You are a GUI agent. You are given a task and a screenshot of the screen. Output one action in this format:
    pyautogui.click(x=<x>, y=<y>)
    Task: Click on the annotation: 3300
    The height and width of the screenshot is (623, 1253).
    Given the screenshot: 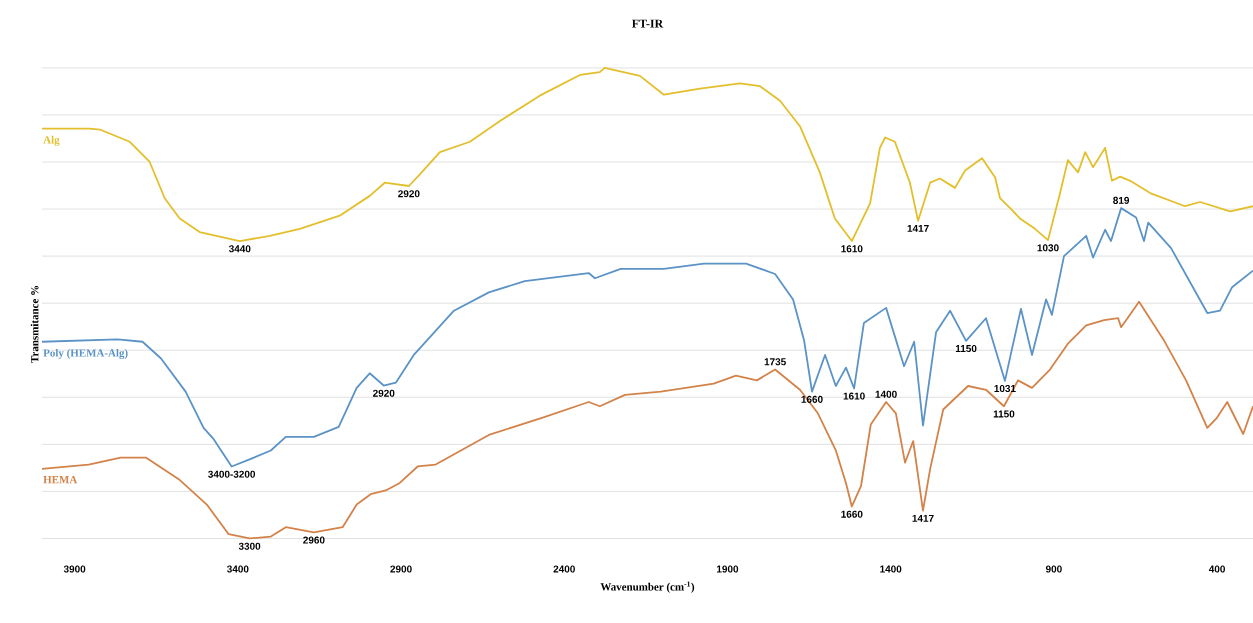 What is the action you would take?
    pyautogui.click(x=249, y=546)
    